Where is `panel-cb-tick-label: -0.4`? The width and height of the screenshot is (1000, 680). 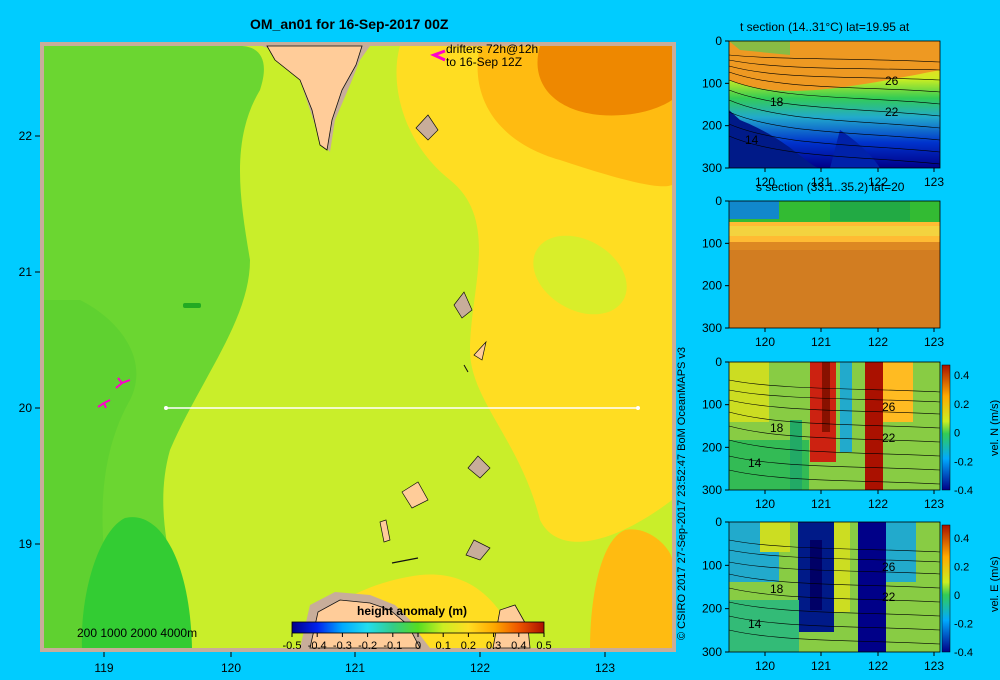
panel-cb-tick-label: -0.4 is located at coordinates (963, 653).